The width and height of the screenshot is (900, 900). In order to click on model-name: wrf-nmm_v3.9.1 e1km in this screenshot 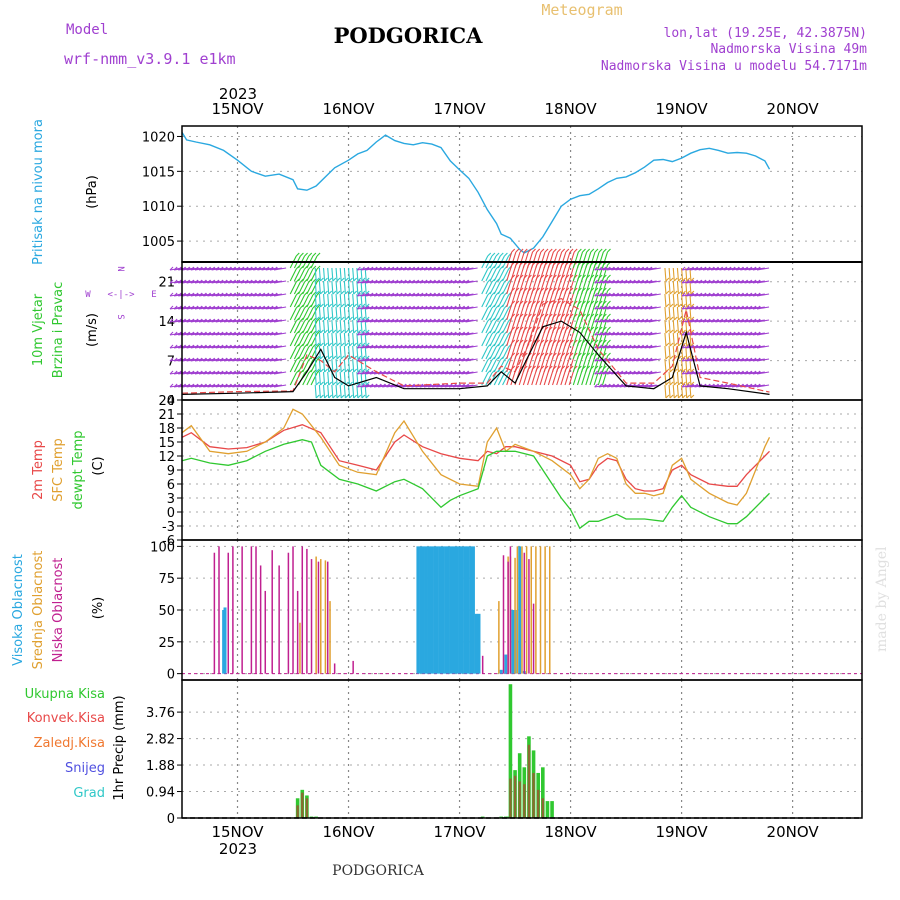, I will do `click(150, 59)`.